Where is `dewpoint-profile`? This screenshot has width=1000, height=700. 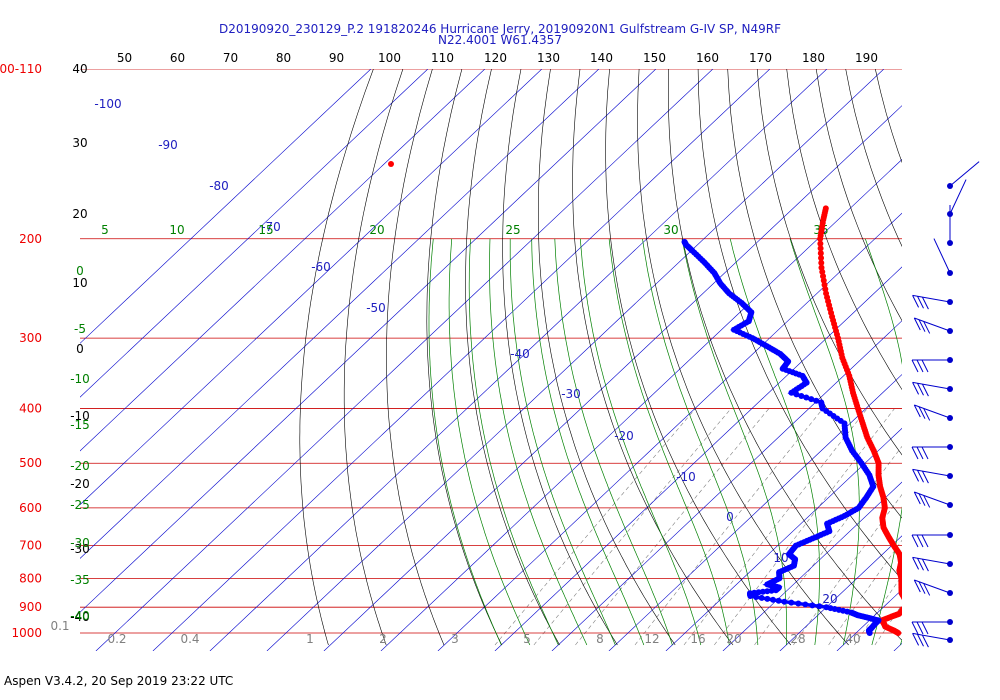 dewpoint-profile is located at coordinates (781, 437).